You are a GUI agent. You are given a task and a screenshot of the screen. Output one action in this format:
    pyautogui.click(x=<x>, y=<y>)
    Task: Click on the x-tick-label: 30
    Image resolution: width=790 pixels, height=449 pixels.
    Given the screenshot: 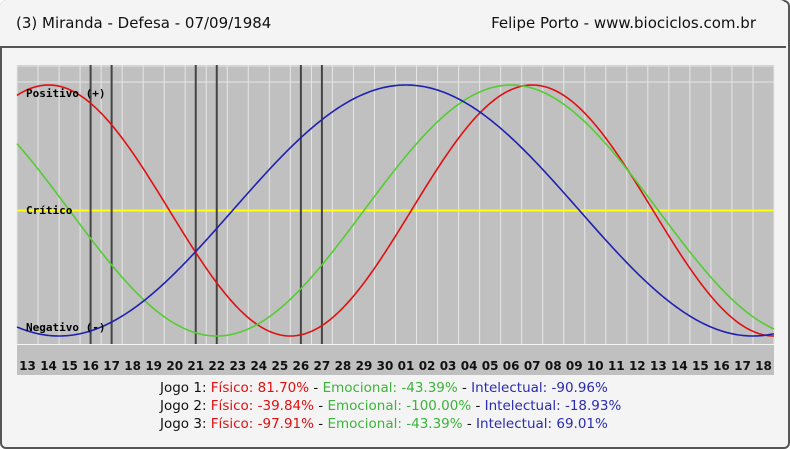 What is the action you would take?
    pyautogui.click(x=385, y=366)
    